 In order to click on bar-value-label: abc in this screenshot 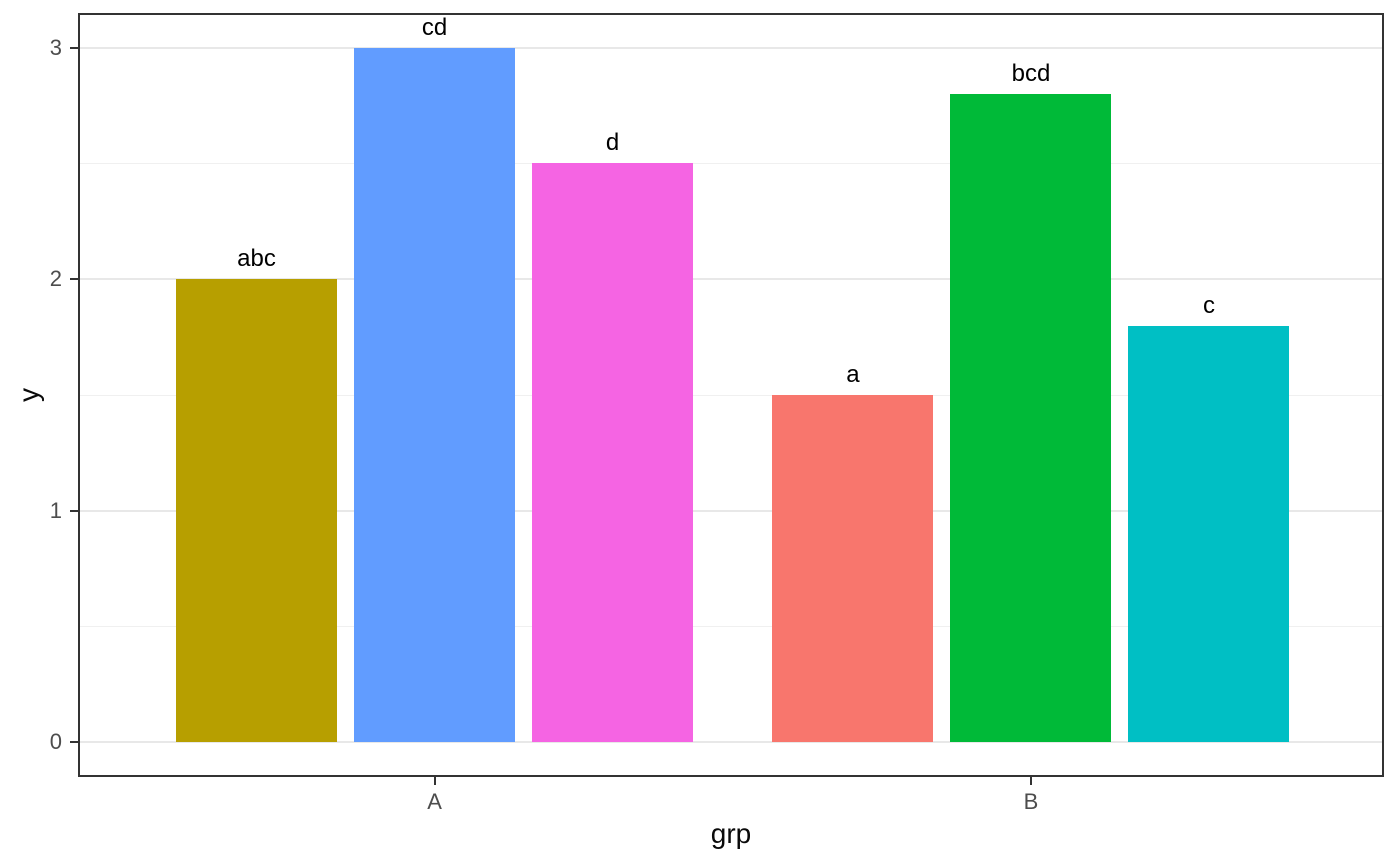, I will do `click(256, 259)`.